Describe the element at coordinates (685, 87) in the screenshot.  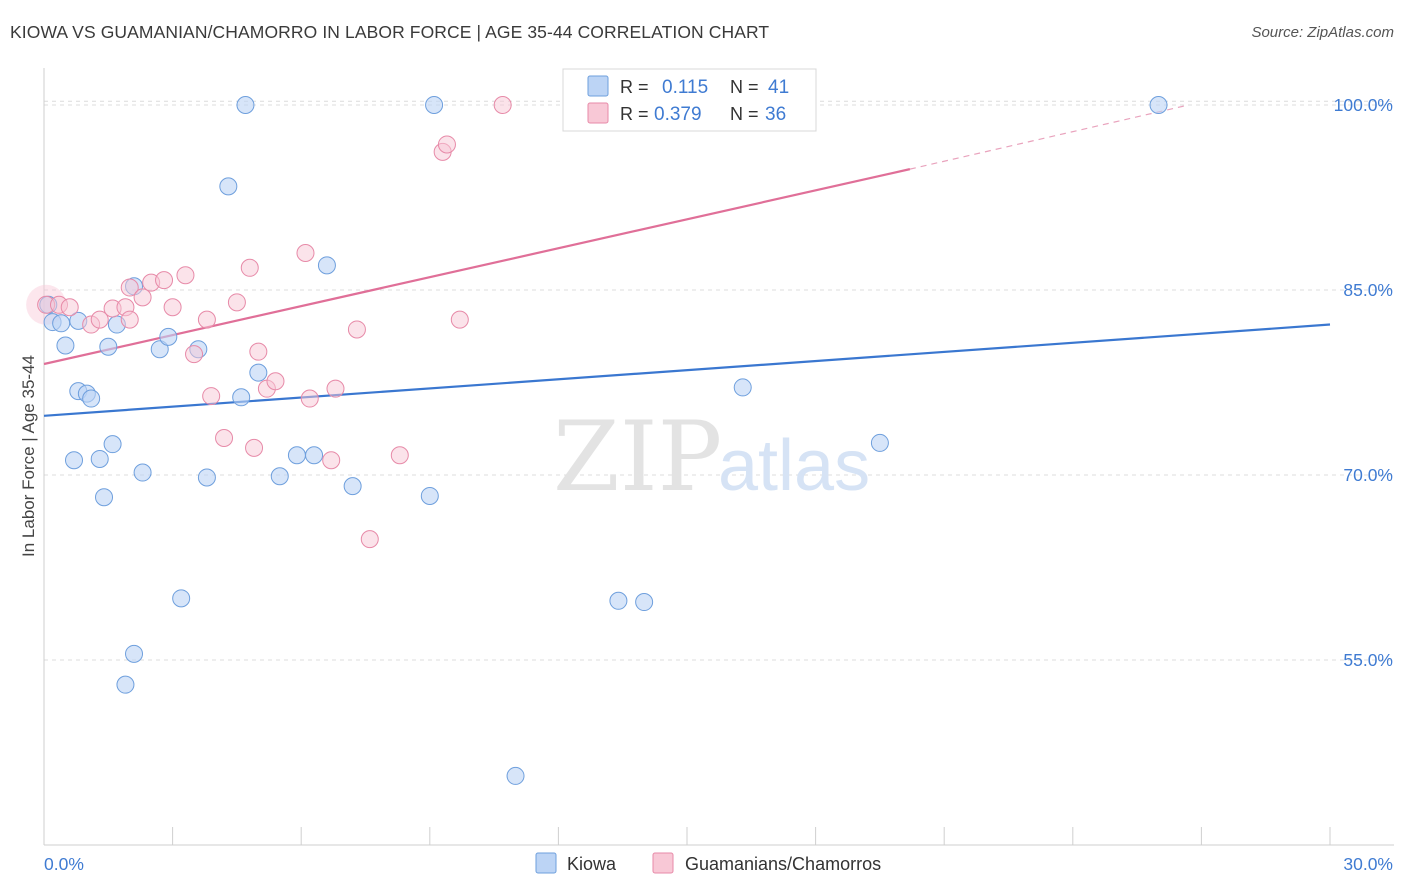
I see `legend-r-value-kiowa: 0.115` at that location.